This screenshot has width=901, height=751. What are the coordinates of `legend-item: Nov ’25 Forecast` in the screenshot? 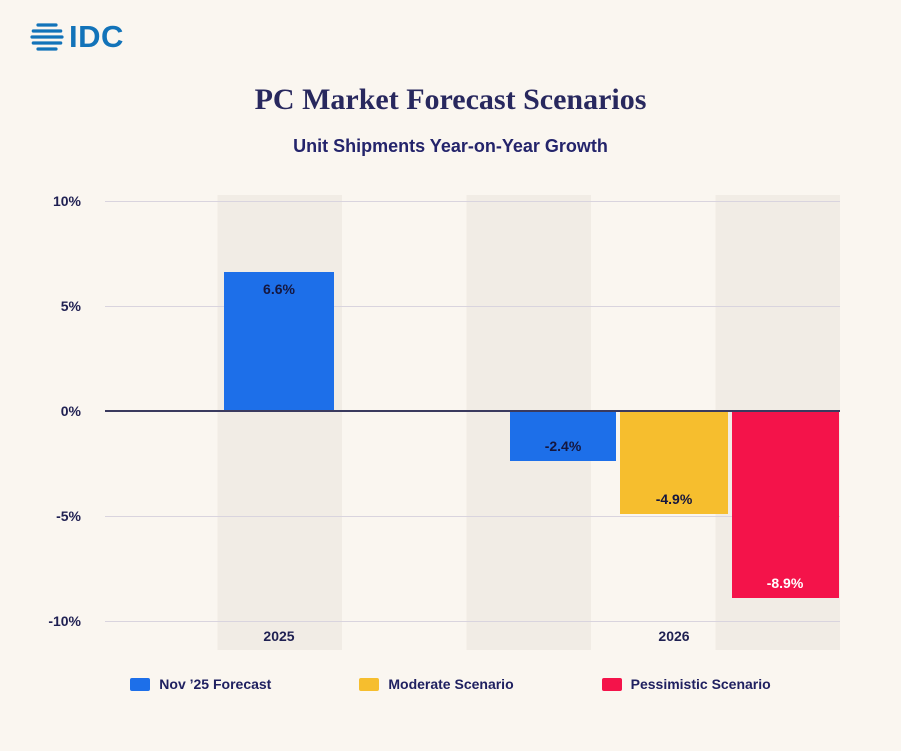 It's located at (200, 684).